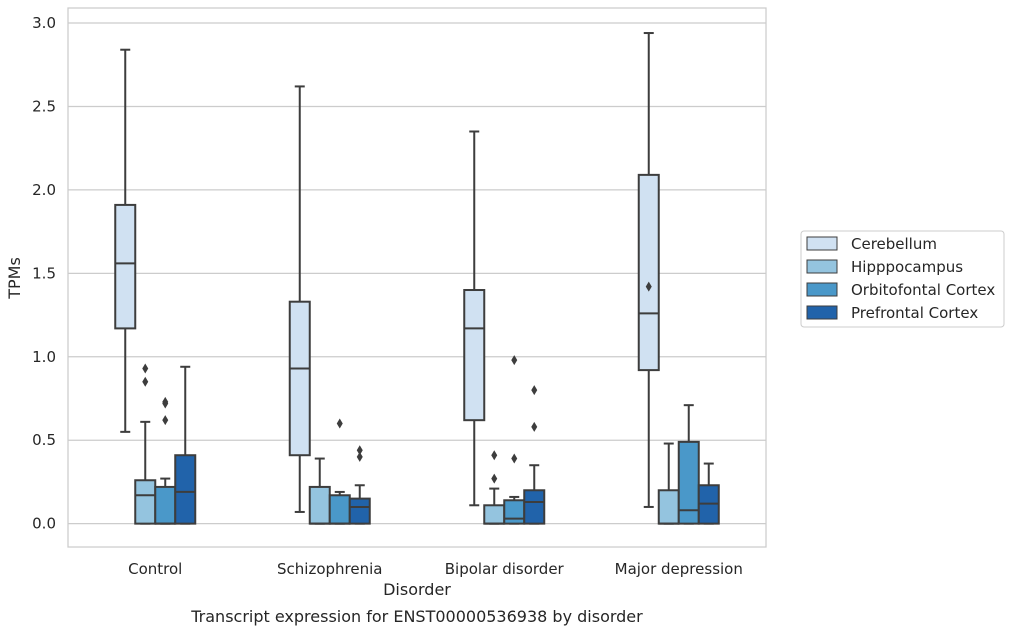  I want to click on x-tick-label: Major depression, so click(679, 569).